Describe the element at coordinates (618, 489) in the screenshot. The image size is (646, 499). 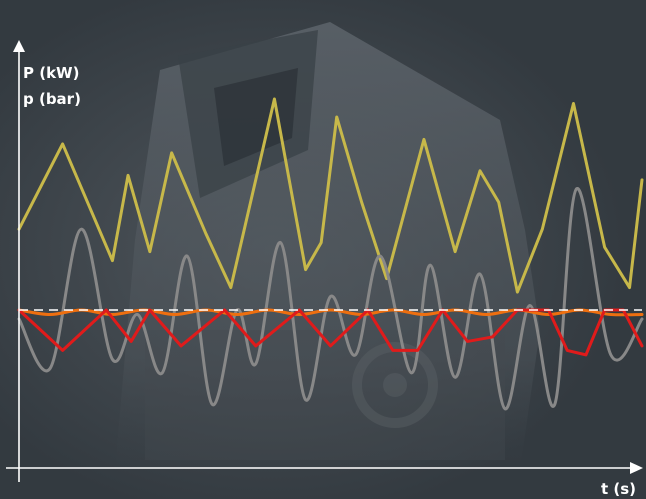
I see `x-axis-label: t (s)` at that location.